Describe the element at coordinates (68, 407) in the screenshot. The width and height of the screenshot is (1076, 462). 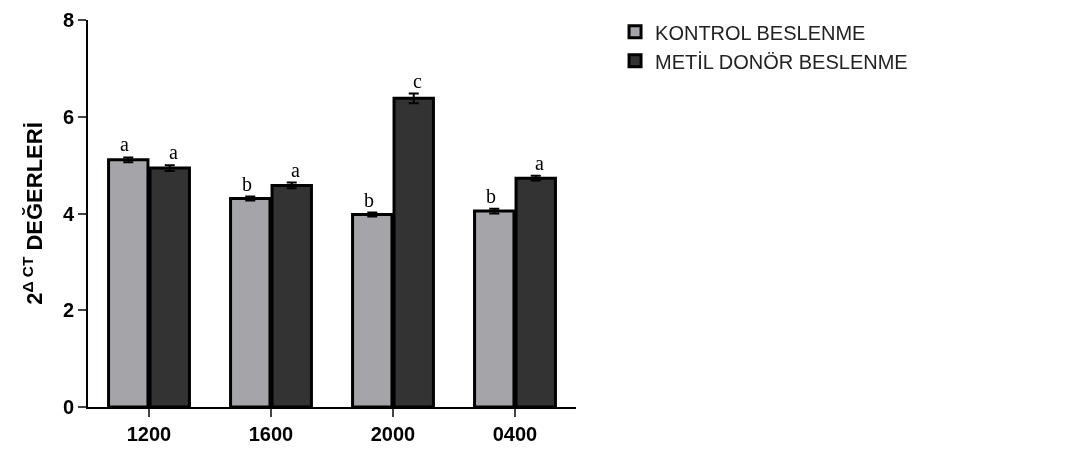
I see `y-tick-label: 0` at that location.